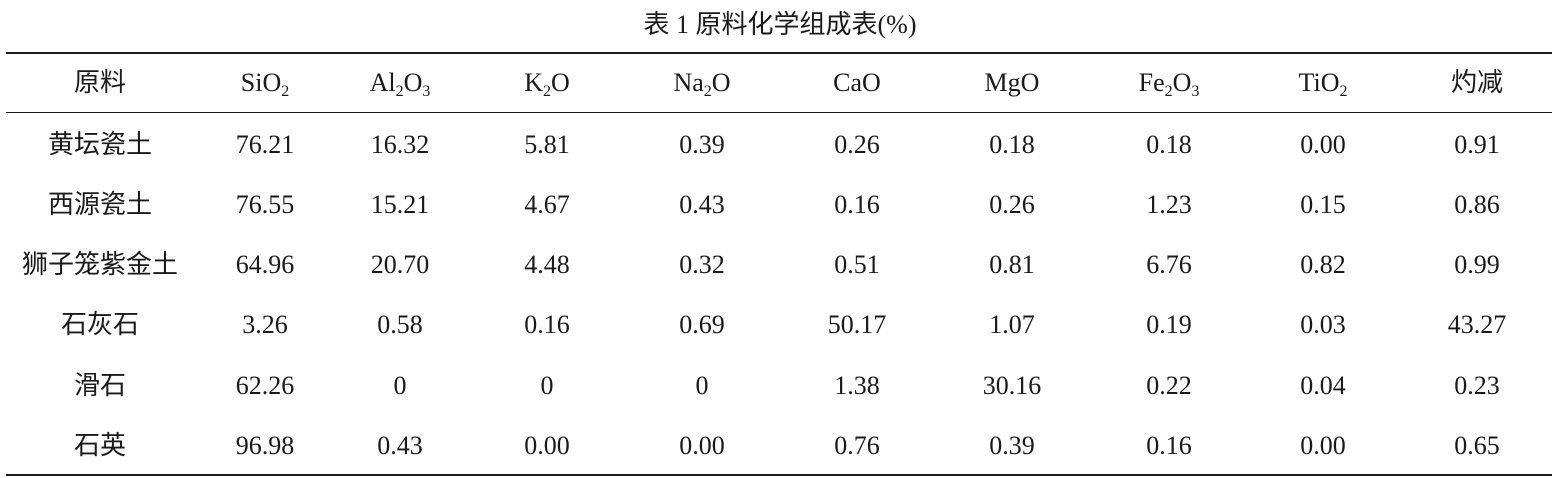 The image size is (1554, 478). What do you see at coordinates (702, 324) in the screenshot?
I see `cell-na2o: 0.69` at bounding box center [702, 324].